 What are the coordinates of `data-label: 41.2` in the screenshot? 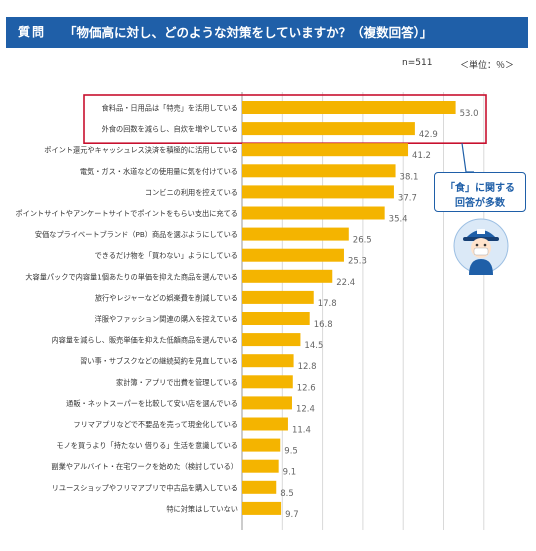 It's located at (421, 156).